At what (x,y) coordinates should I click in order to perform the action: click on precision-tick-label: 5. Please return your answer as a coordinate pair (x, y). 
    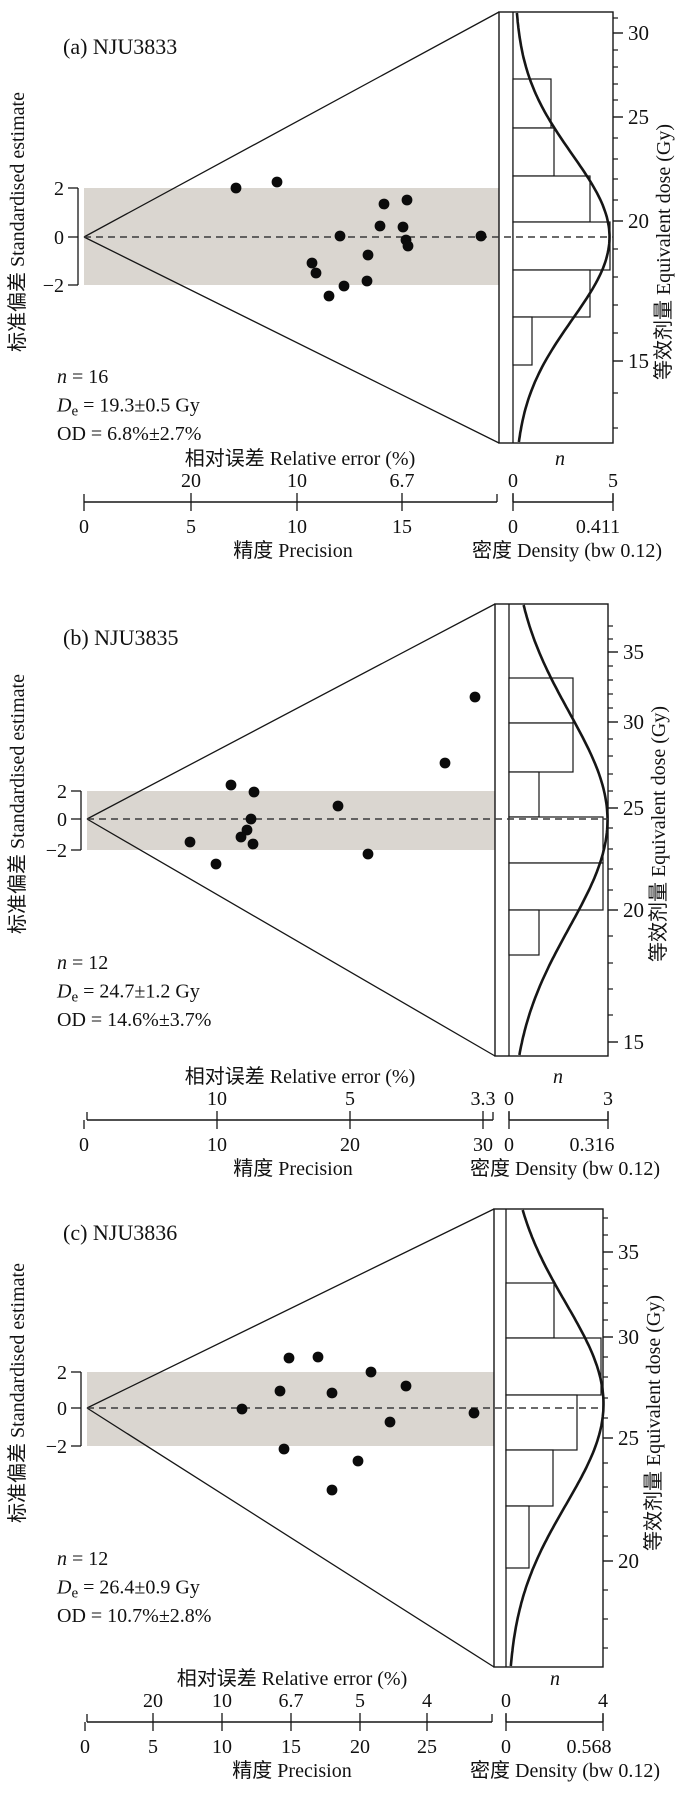
    Looking at the image, I should click on (153, 1747).